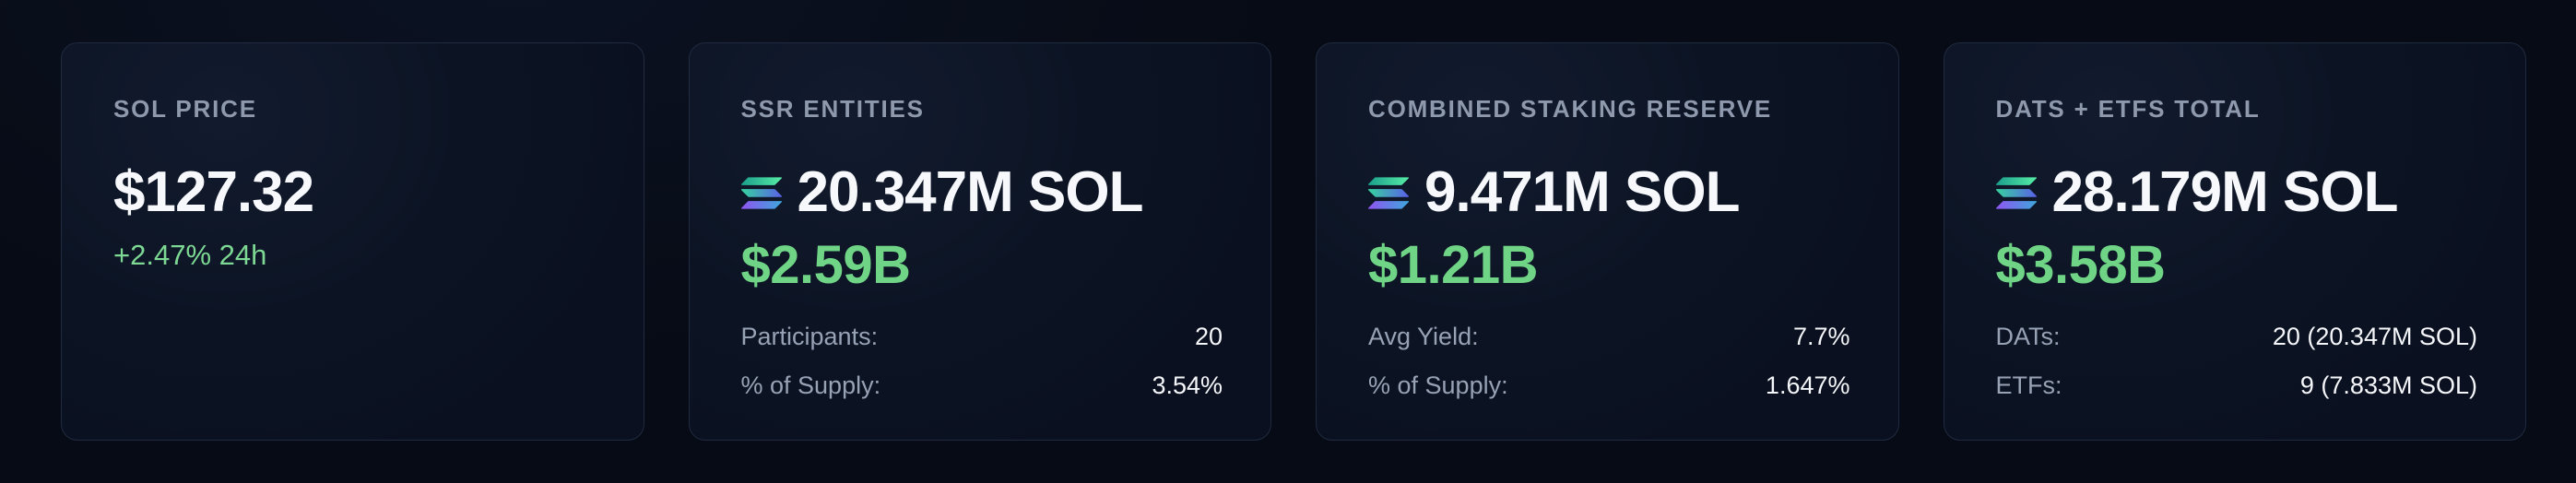  What do you see at coordinates (1582, 192) in the screenshot?
I see `sol-amount: 9.471M SOL` at bounding box center [1582, 192].